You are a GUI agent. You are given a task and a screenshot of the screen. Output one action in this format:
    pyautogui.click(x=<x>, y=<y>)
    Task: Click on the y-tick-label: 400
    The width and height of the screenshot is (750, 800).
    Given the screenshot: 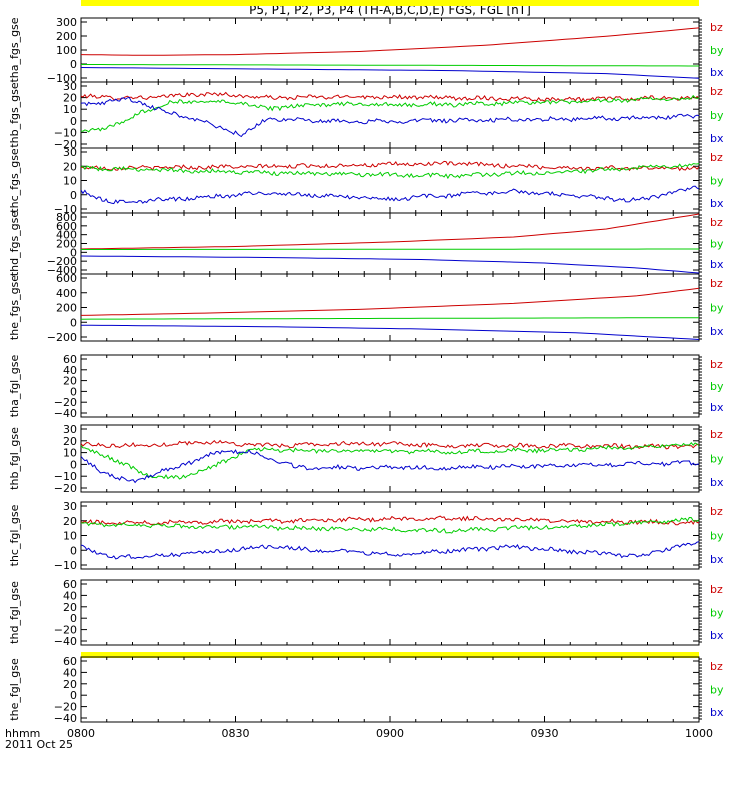 What is the action you would take?
    pyautogui.click(x=66, y=235)
    